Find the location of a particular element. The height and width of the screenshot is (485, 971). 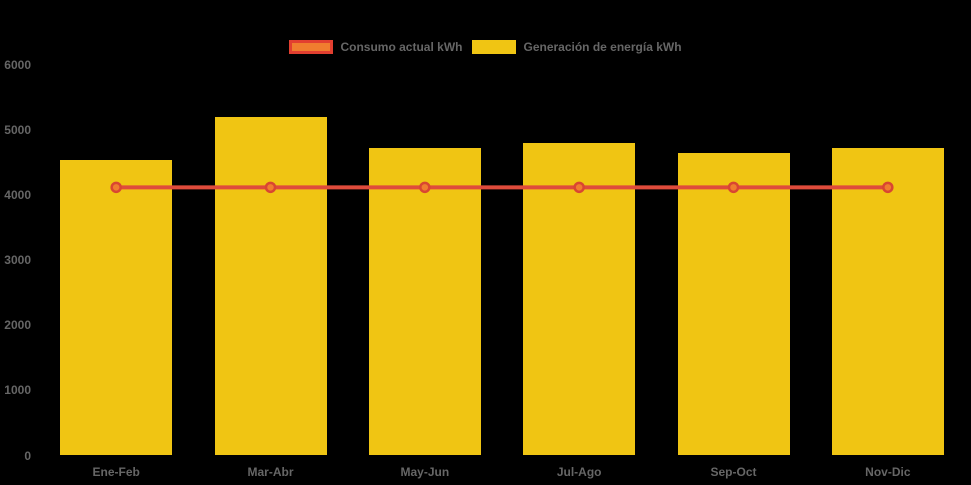

x-axis-label: Ene-Feb is located at coordinates (116, 472).